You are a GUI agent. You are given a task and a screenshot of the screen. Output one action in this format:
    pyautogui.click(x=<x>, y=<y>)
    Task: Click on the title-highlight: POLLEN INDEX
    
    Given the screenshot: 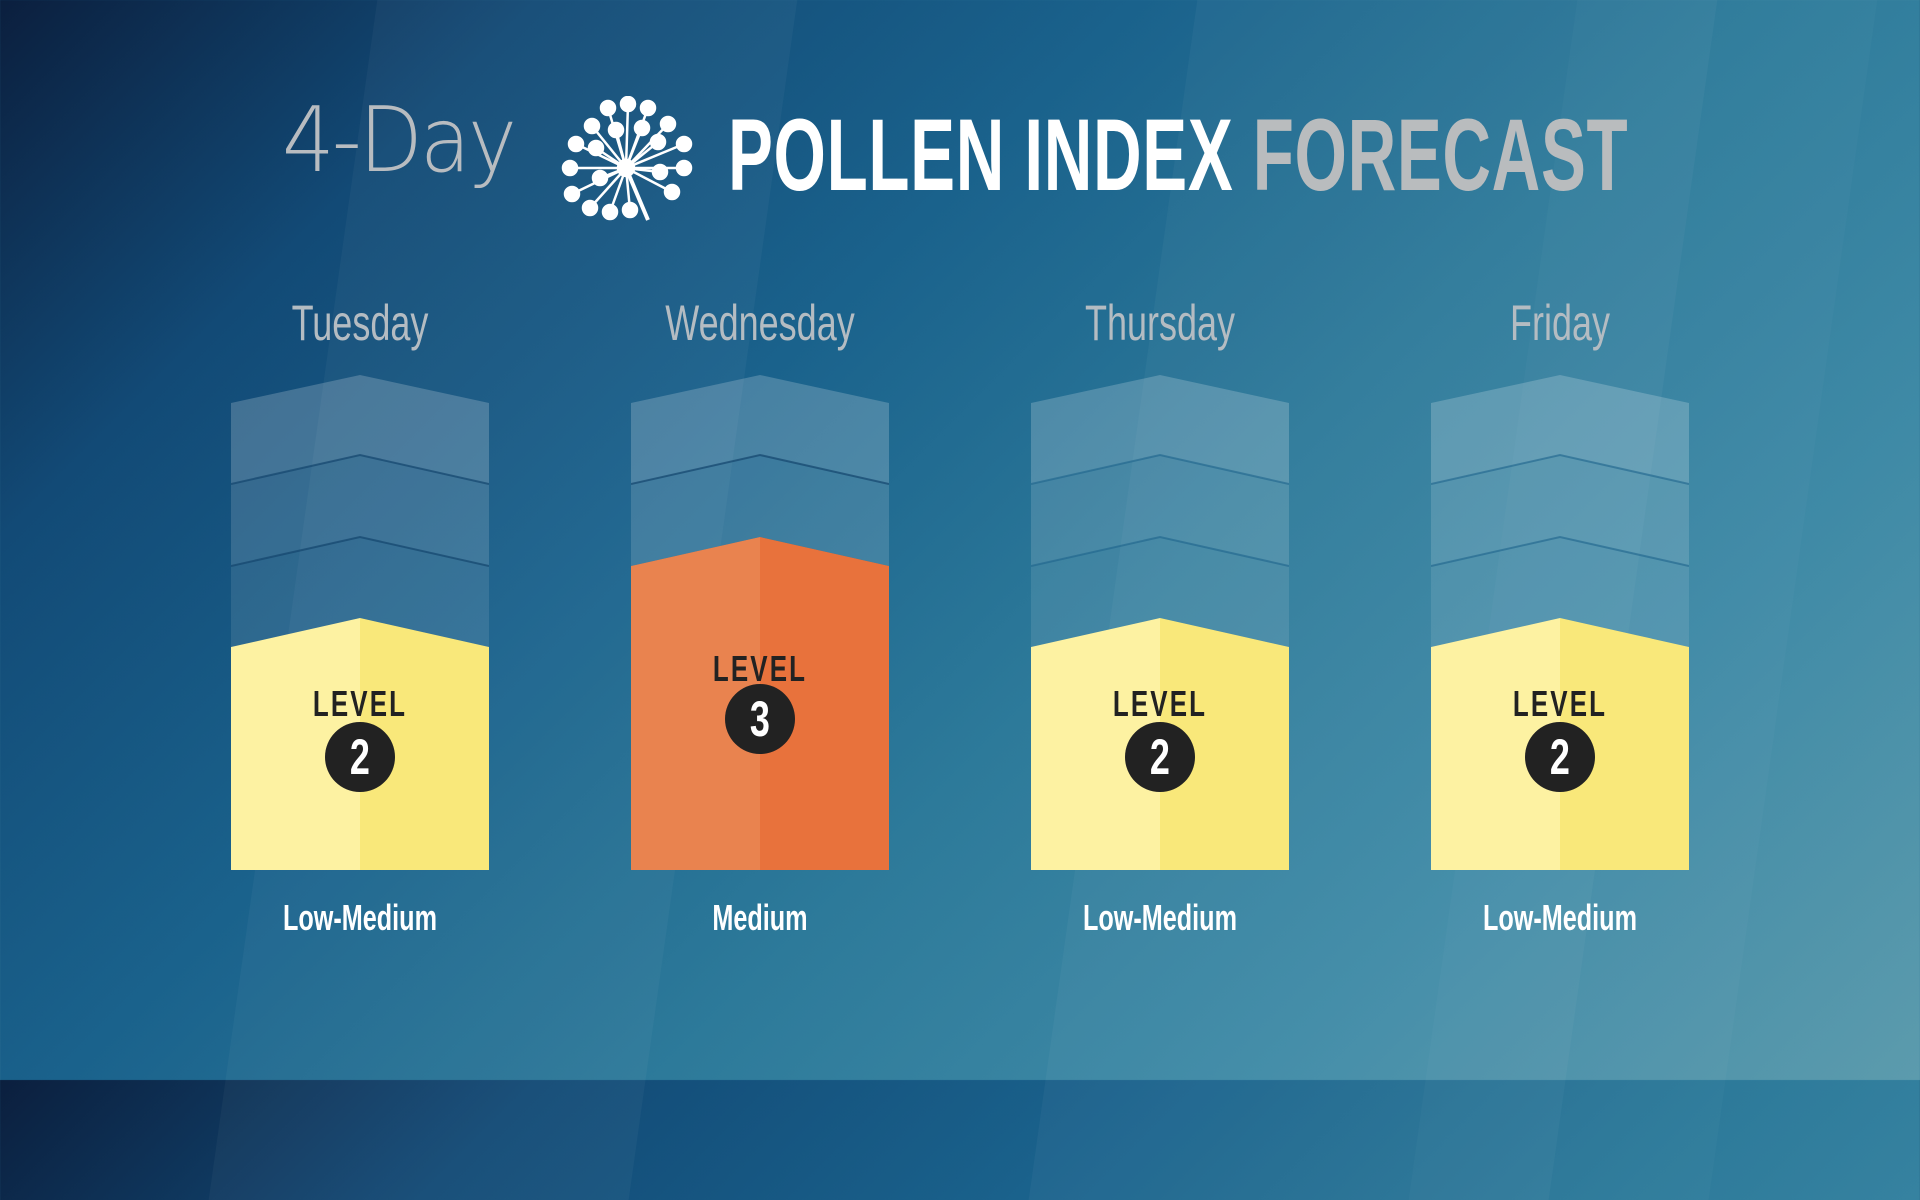 What is the action you would take?
    pyautogui.click(x=981, y=155)
    